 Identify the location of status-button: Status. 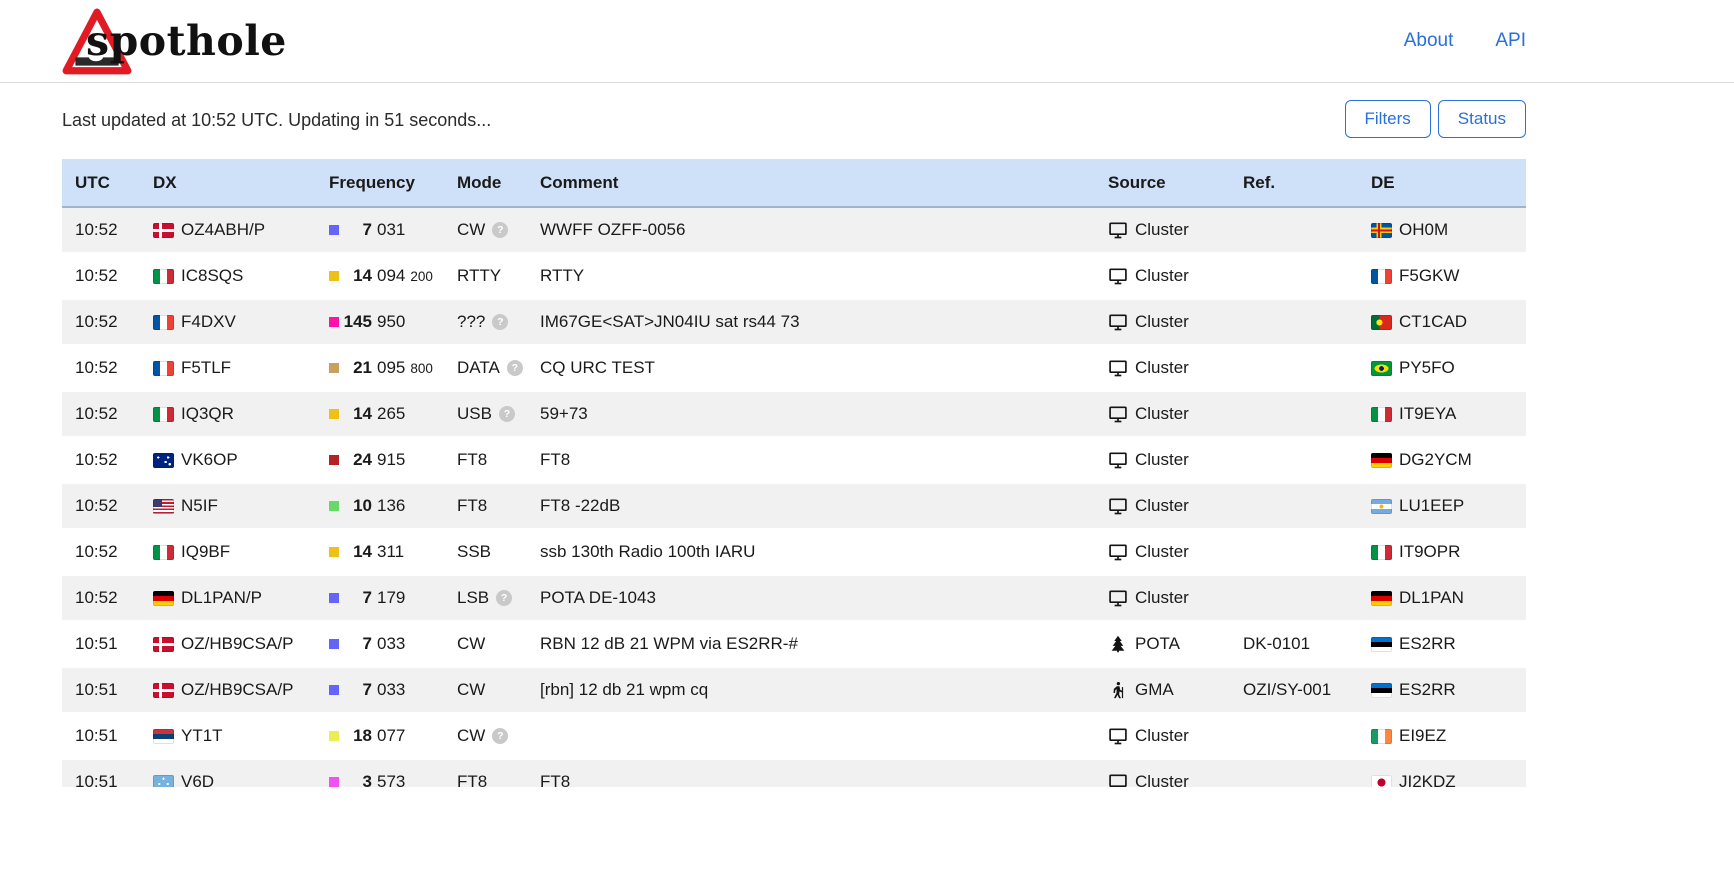
(1481, 119).